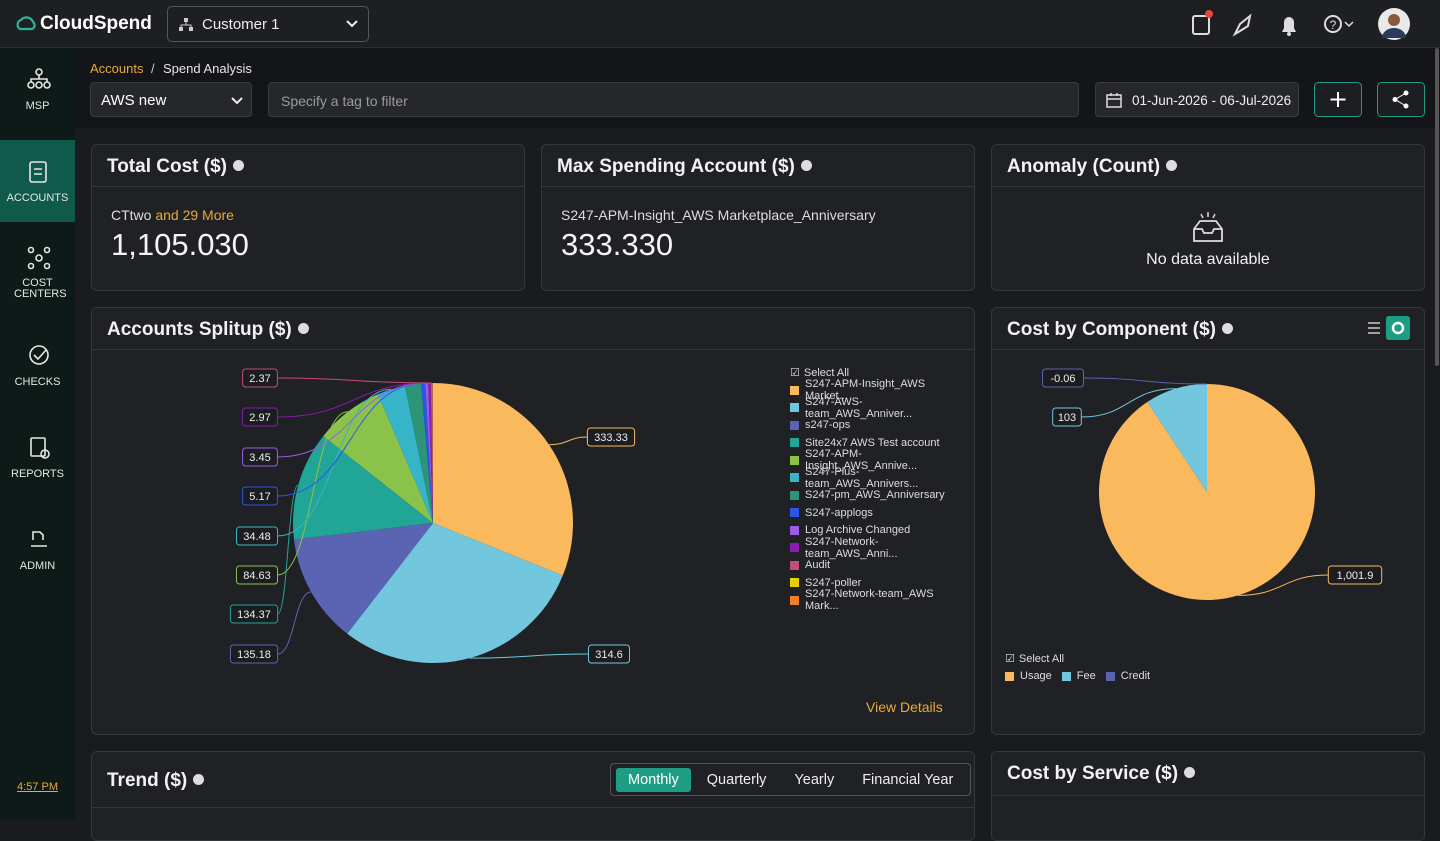 This screenshot has width=1440, height=841. Describe the element at coordinates (194, 215) in the screenshot. I see `more-link: and 29 More` at that location.